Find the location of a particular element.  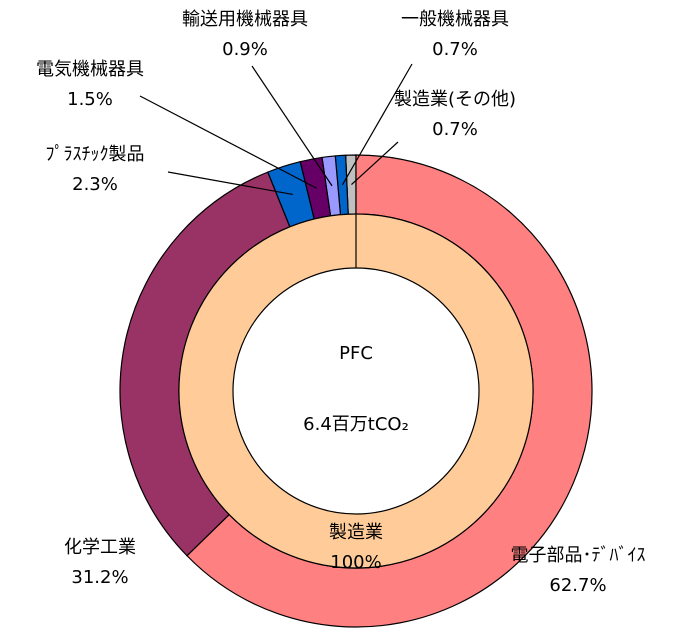

center-title: PFC is located at coordinates (356, 353).